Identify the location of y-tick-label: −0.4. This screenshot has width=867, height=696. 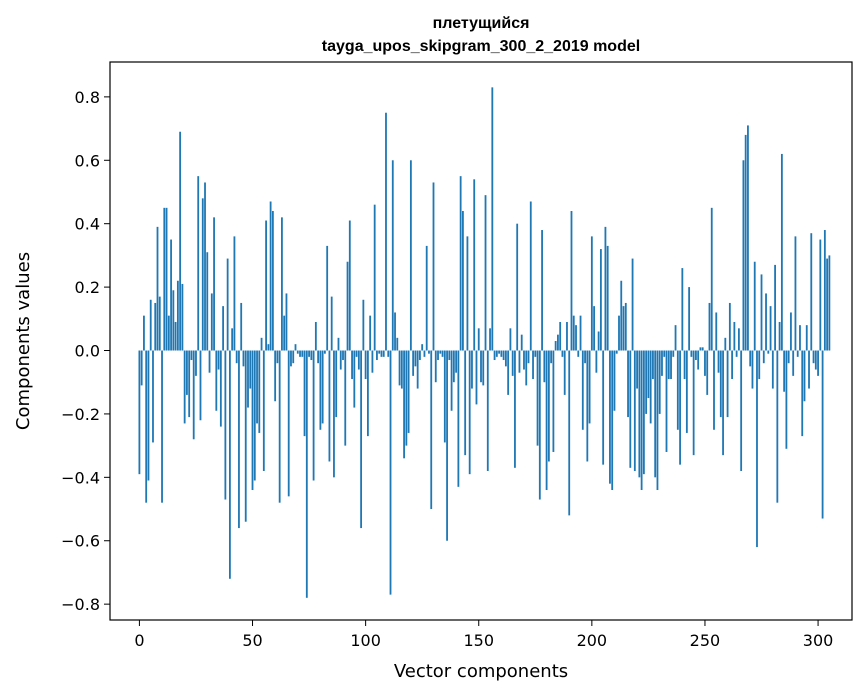
(80, 477).